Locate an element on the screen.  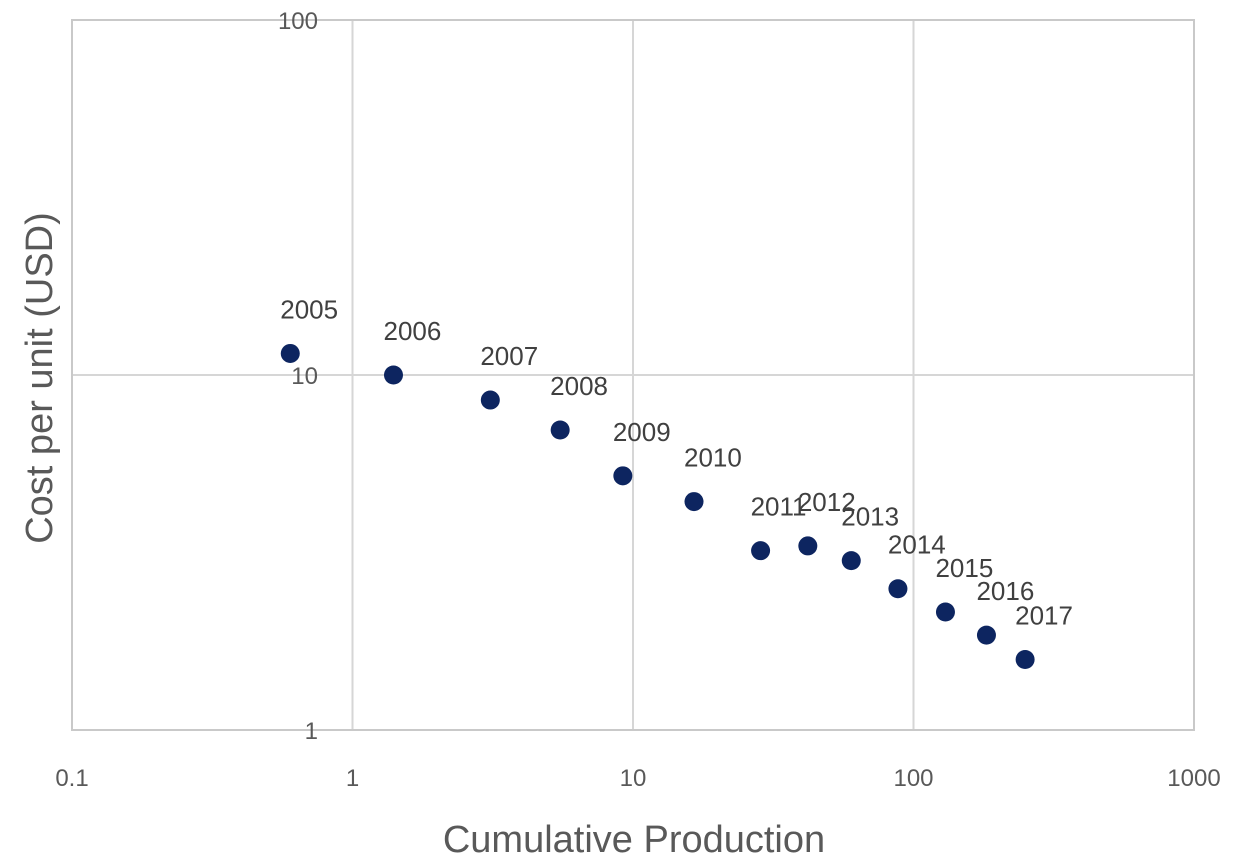
x-axis-tick-labels: 0.1 1 10 100 1000 is located at coordinates (637, 778).